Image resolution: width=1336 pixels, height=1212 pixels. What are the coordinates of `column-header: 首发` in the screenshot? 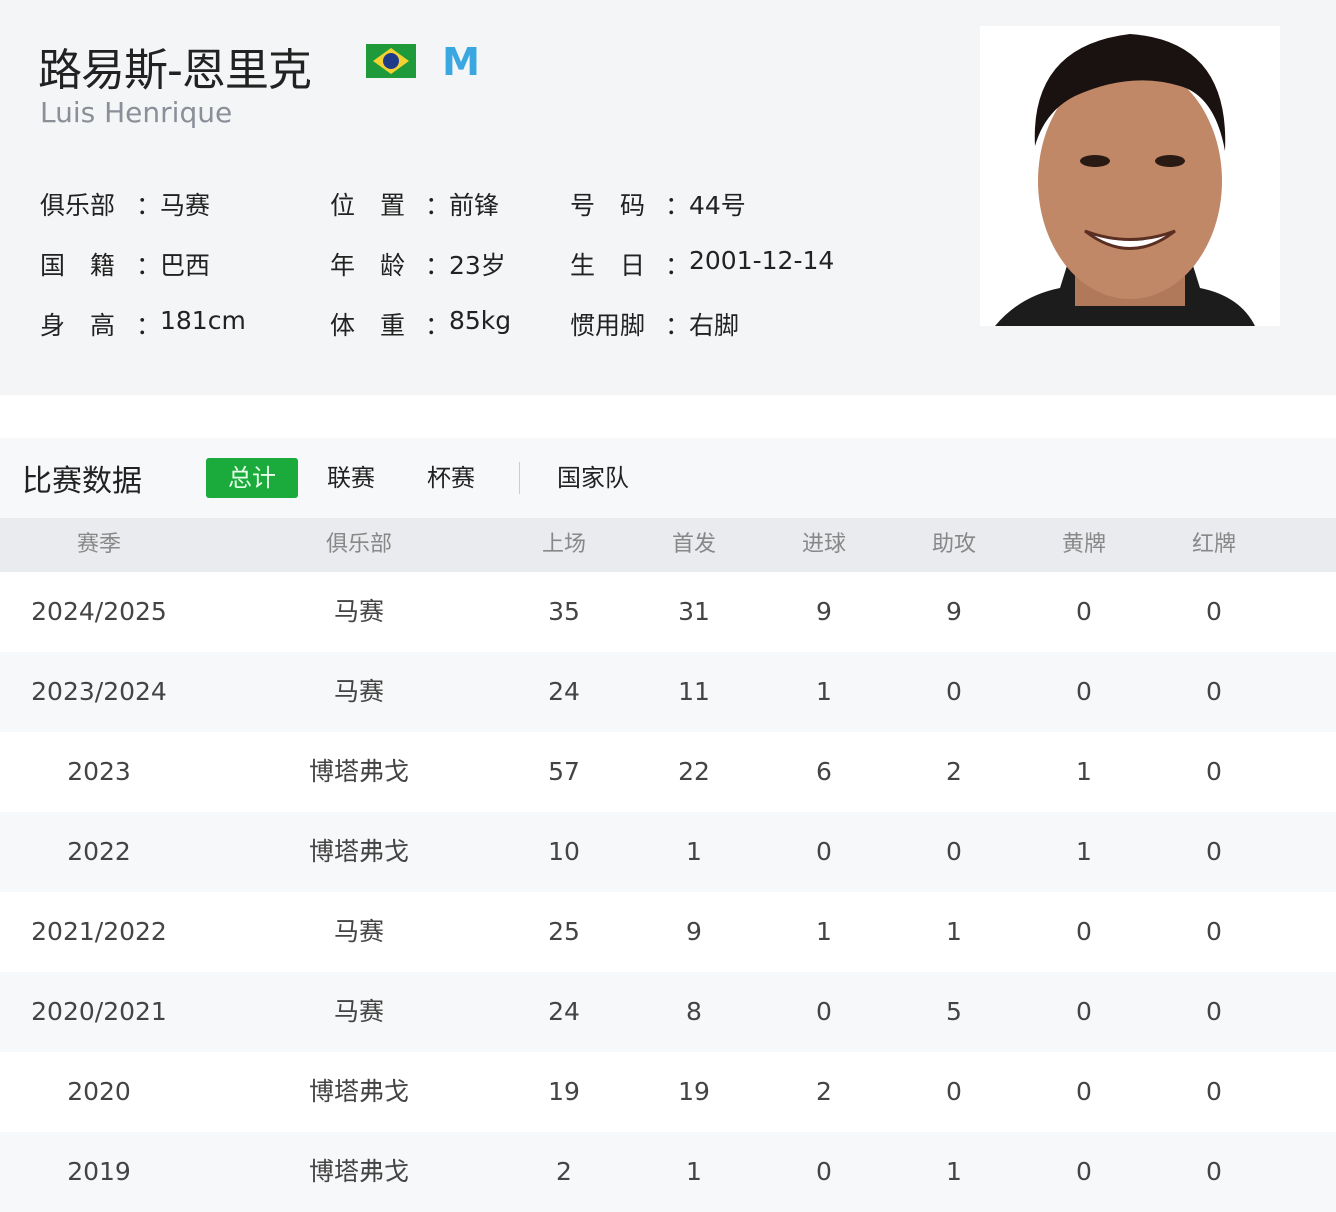 It's located at (693, 544).